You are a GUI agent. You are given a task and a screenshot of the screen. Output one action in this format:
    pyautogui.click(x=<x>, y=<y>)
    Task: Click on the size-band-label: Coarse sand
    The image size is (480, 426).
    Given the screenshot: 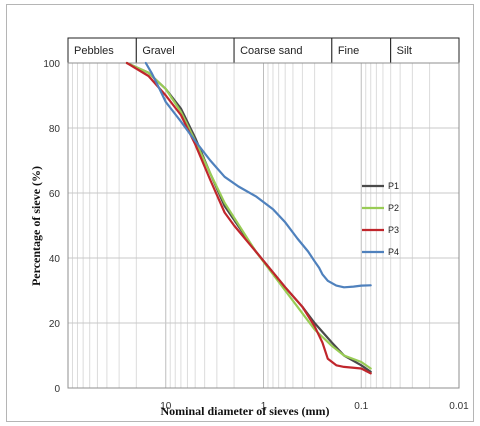 What is the action you would take?
    pyautogui.click(x=271, y=51)
    